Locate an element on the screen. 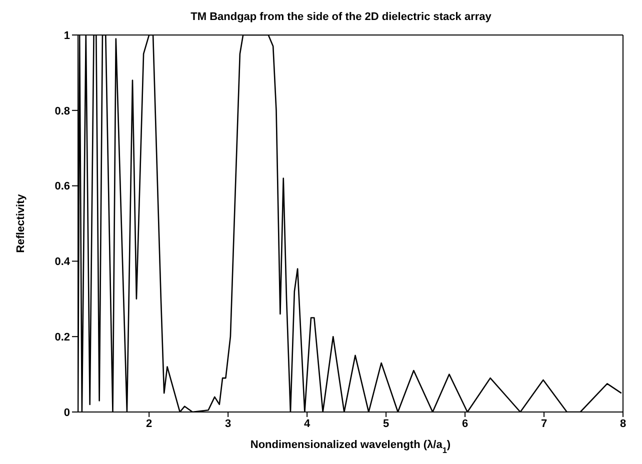  x-tick-label: 7 is located at coordinates (544, 424).